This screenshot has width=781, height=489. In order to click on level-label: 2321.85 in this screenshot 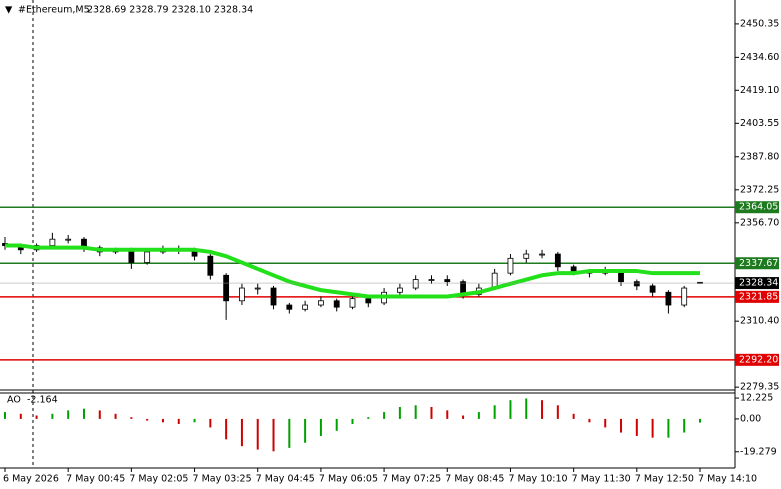, I will do `click(758, 296)`.